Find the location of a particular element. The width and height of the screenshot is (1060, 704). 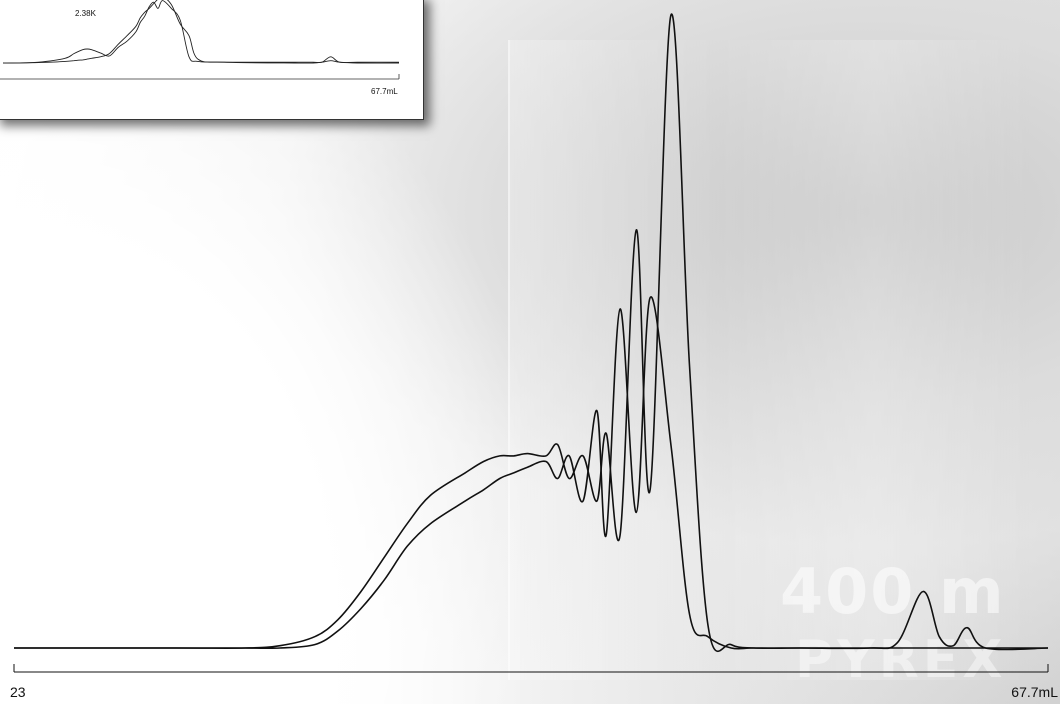

inset-annotation-label: 2.38K is located at coordinates (85, 13).